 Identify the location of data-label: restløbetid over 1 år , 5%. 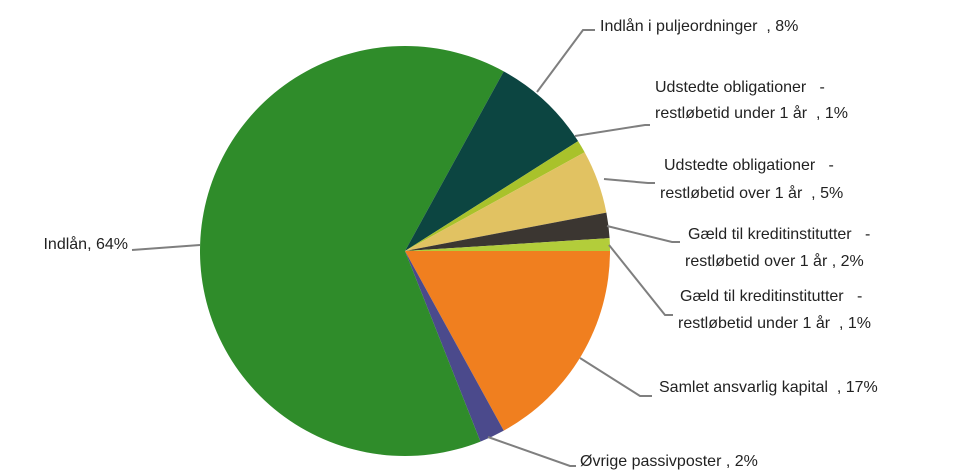
(751, 193).